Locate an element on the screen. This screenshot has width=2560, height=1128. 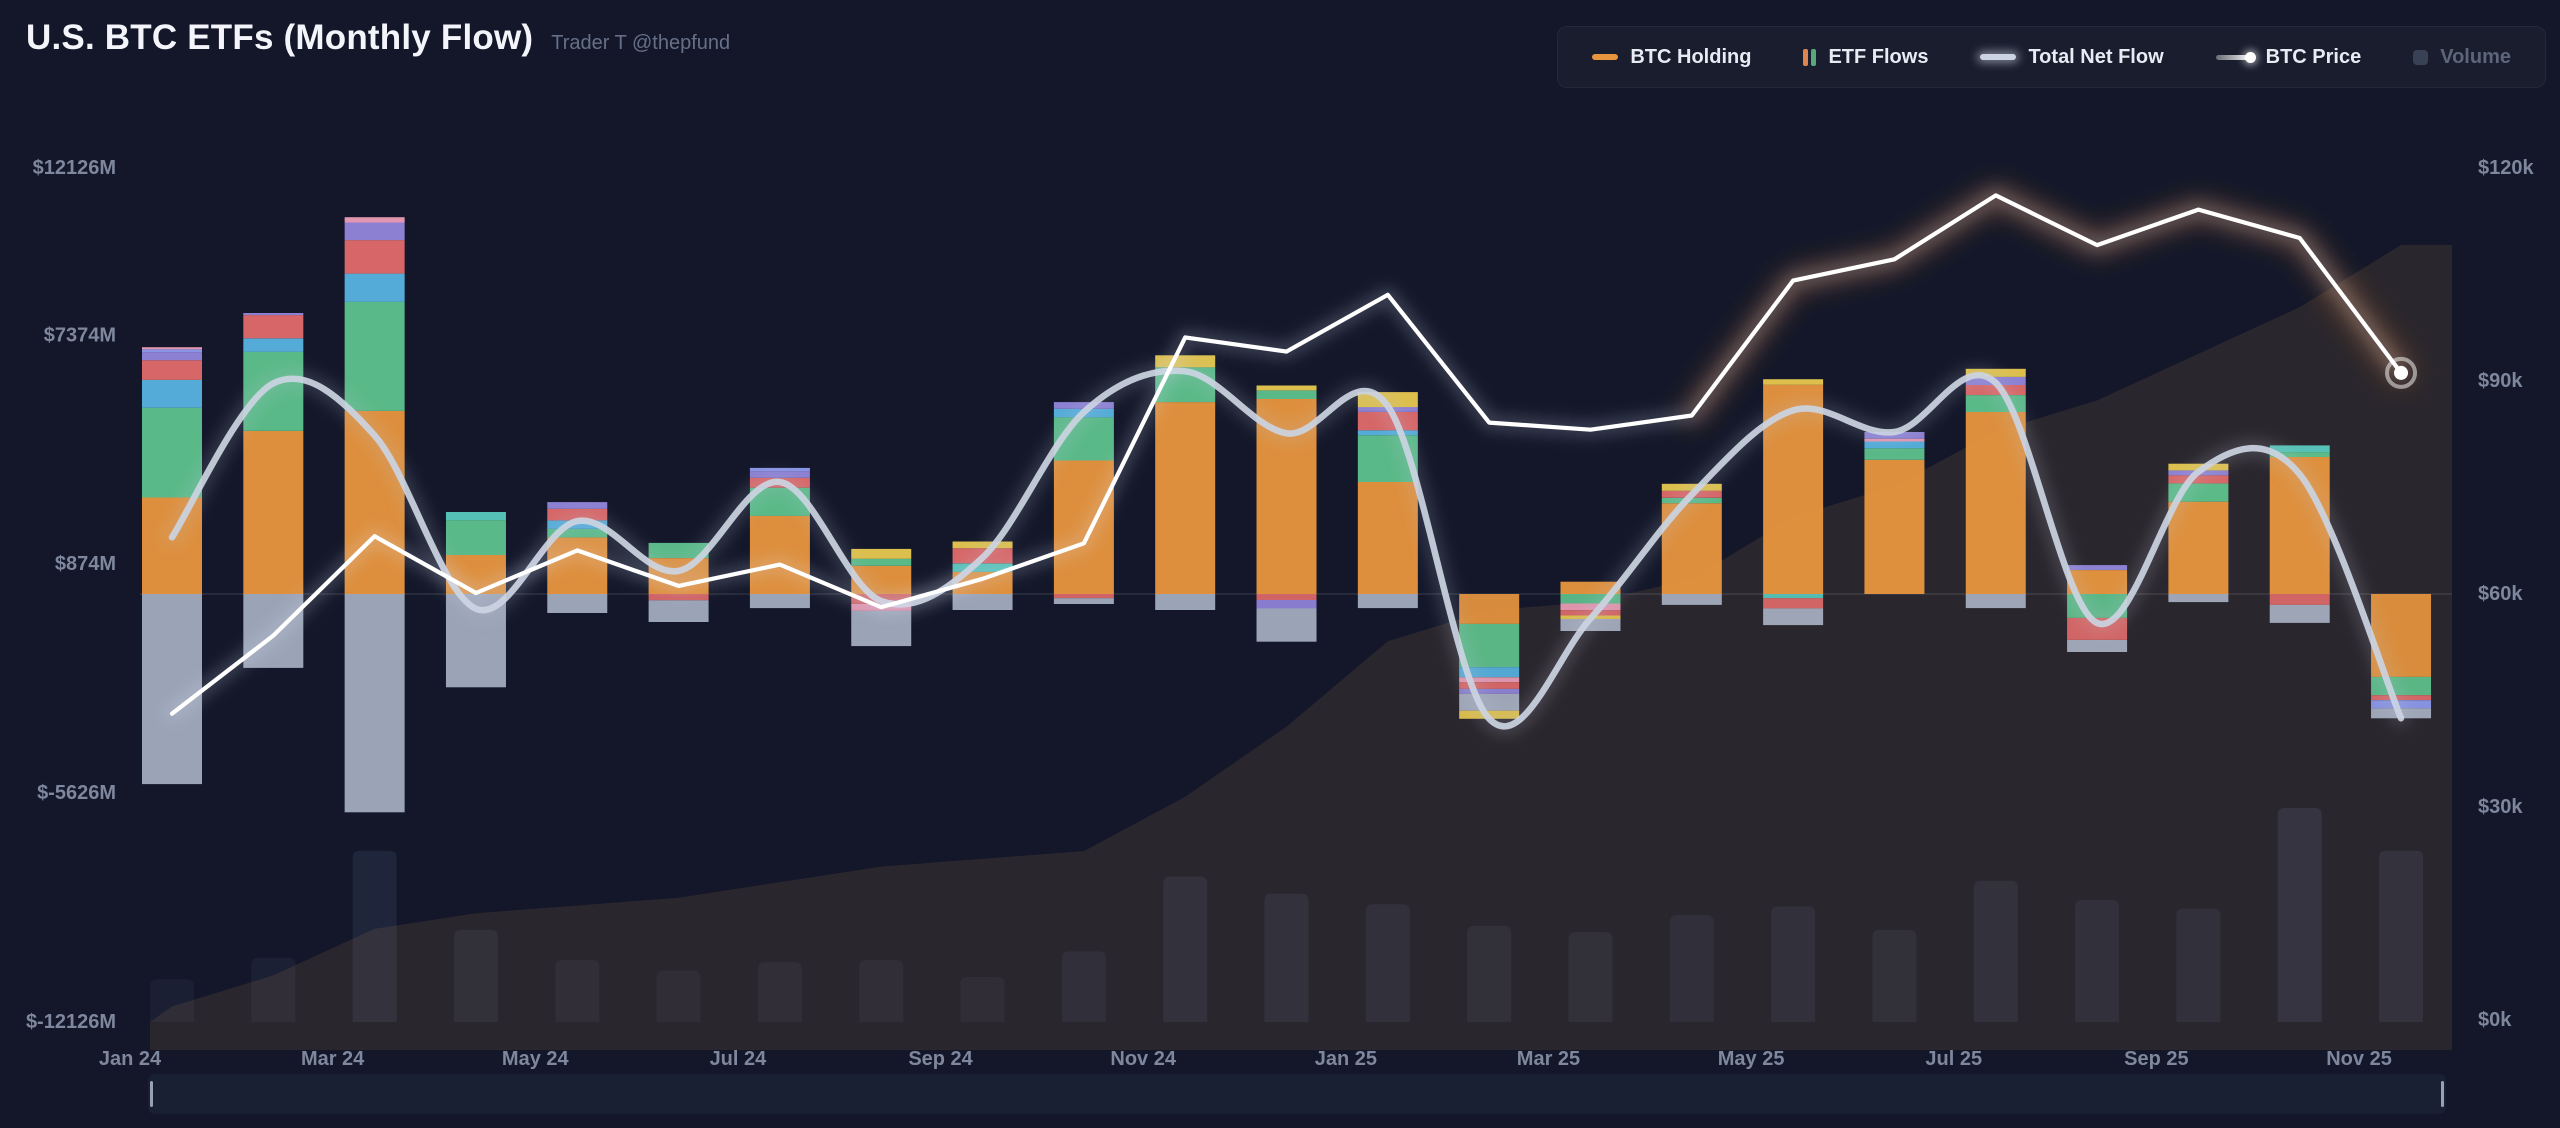
flow-segment-neg-green is located at coordinates (1590, 599).